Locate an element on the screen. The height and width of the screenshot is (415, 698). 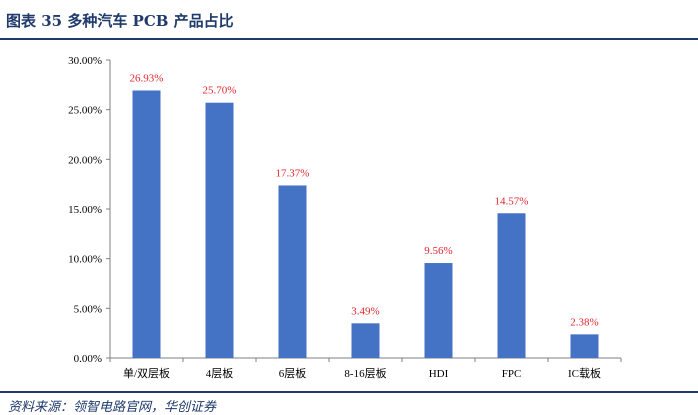
x-tick-label: 8-16层板 is located at coordinates (365, 373).